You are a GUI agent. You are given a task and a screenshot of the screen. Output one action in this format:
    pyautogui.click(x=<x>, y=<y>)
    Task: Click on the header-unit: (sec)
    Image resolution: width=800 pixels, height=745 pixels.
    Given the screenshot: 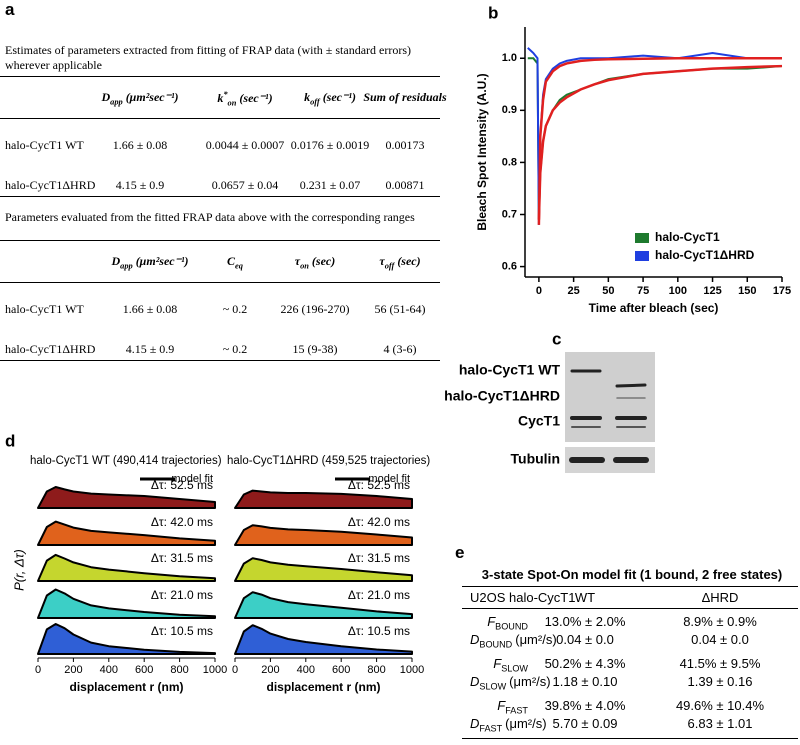 What is the action you would take?
    pyautogui.click(x=409, y=261)
    